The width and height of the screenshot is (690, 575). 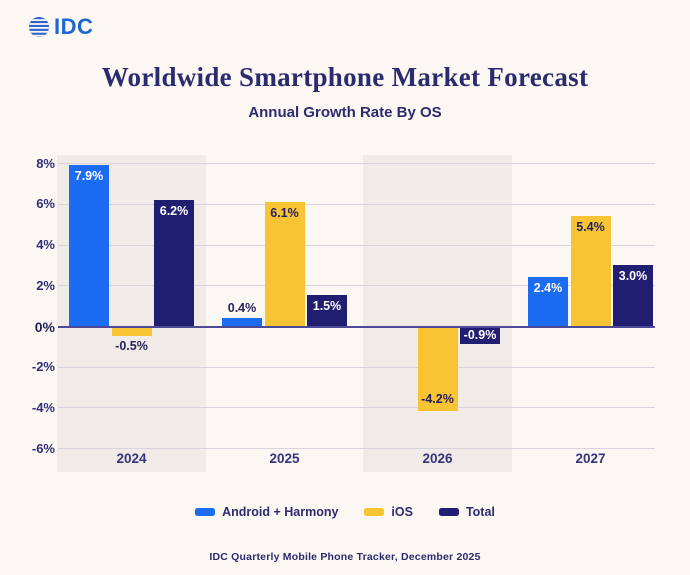 I want to click on bar-2024-total, so click(x=174, y=262).